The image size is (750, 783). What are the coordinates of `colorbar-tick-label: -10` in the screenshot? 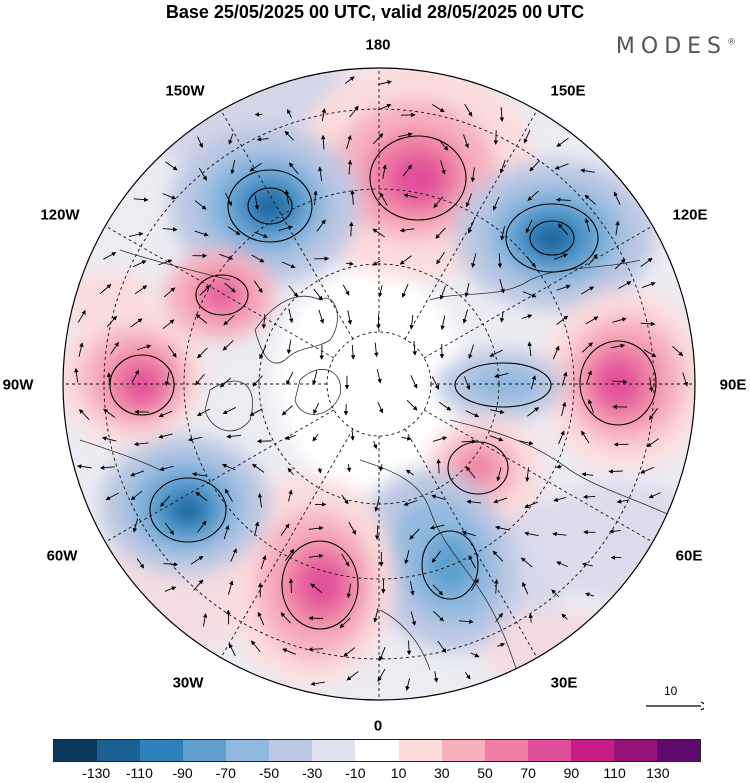 It's located at (355, 773).